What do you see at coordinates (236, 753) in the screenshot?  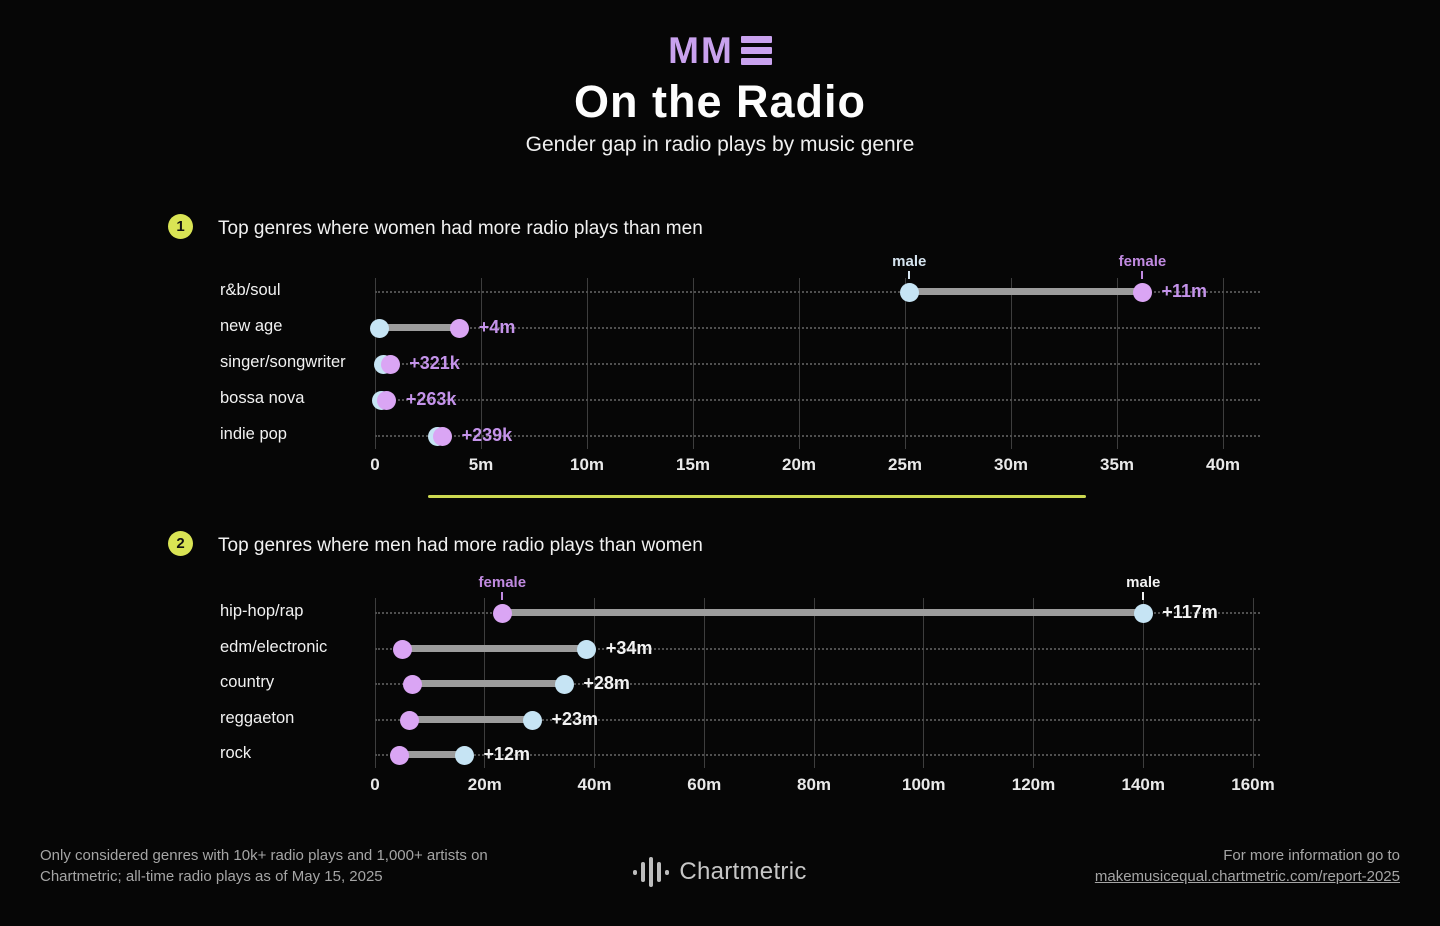 I see `genre-label: rock` at bounding box center [236, 753].